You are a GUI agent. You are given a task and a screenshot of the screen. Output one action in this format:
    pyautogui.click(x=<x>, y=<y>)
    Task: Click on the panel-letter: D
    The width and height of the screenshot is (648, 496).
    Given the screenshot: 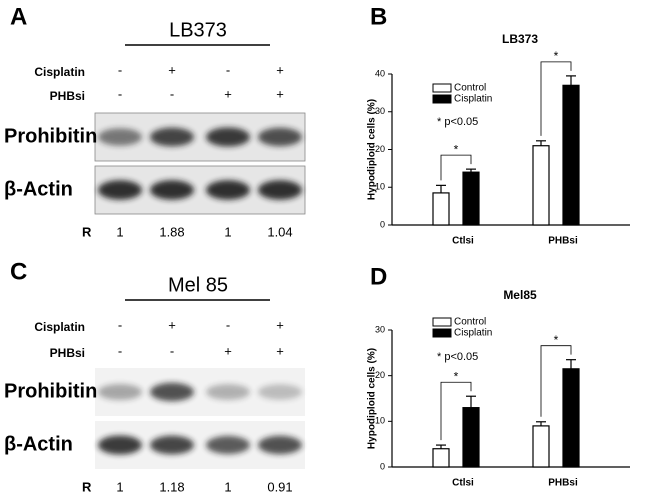 What is the action you would take?
    pyautogui.click(x=378, y=276)
    